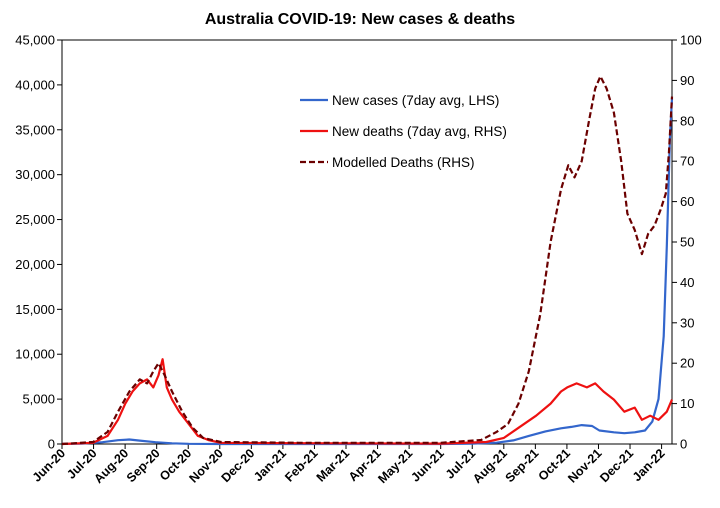 The width and height of the screenshot is (720, 508). What do you see at coordinates (683, 444) in the screenshot?
I see `y-right-tick-label: 0` at bounding box center [683, 444].